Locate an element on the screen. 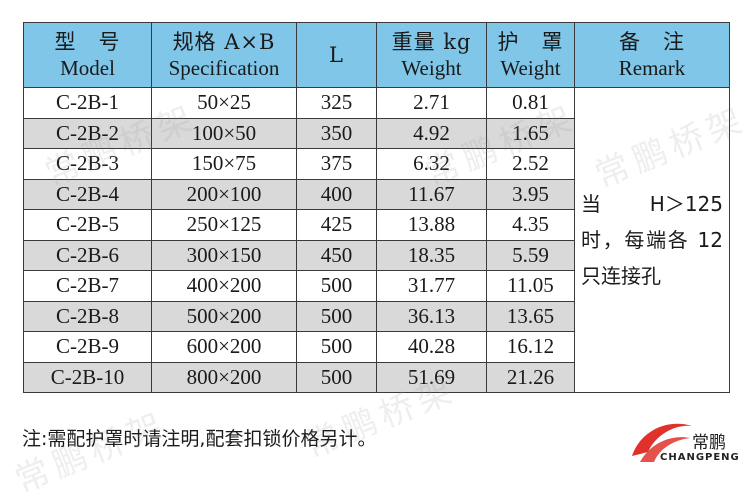 The image size is (750, 502). table-row: C-2B-9 600×200 500 40.28 16.12 is located at coordinates (376, 347).